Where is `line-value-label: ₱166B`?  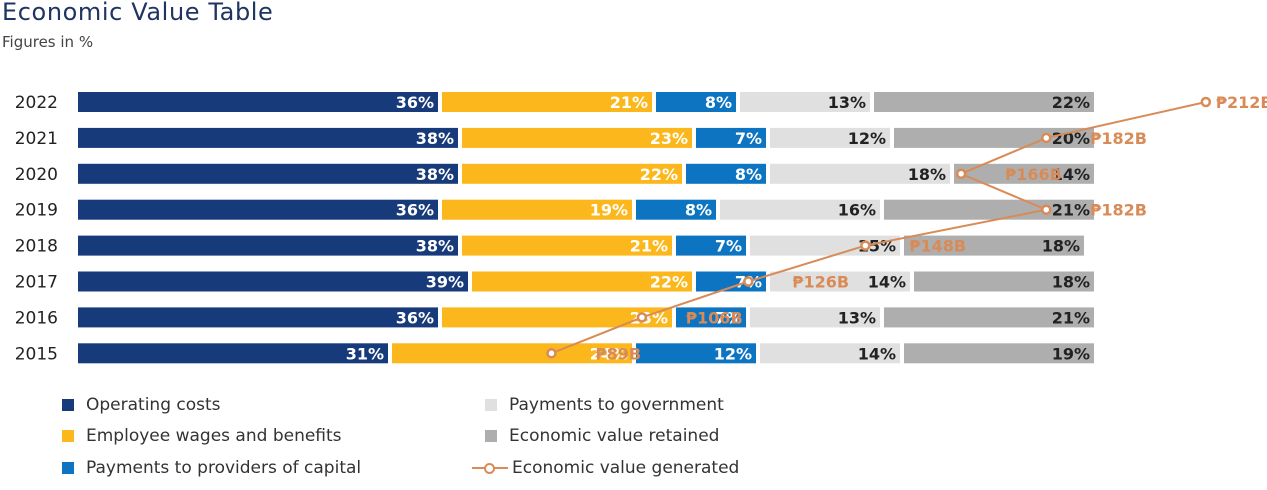 line-value-label: ₱166B is located at coordinates (1033, 174).